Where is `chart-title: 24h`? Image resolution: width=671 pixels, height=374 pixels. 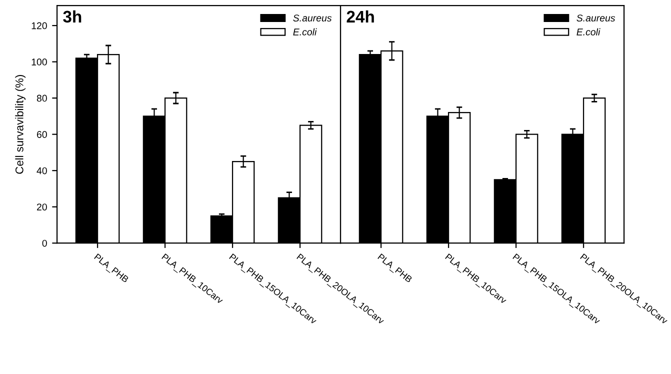
chart-title: 24h is located at coordinates (360, 16).